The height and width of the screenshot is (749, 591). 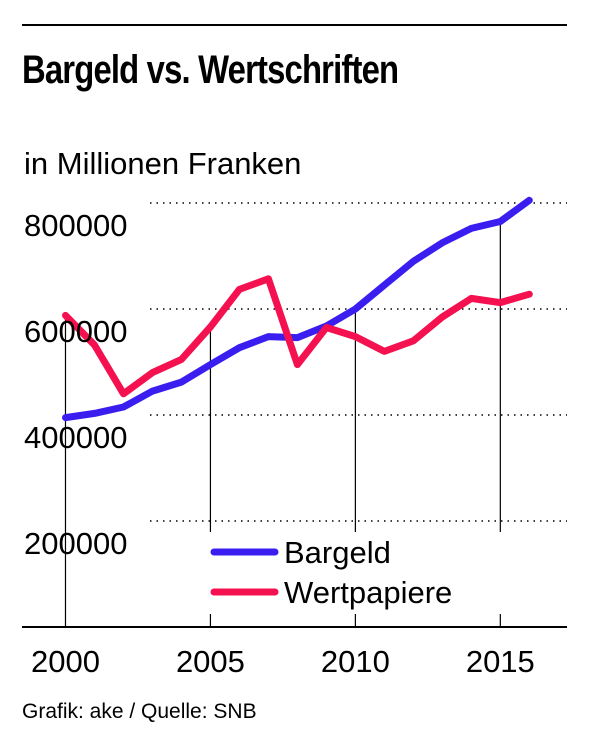 What do you see at coordinates (163, 163) in the screenshot?
I see `chart-subtitle: in Millionen Franken` at bounding box center [163, 163].